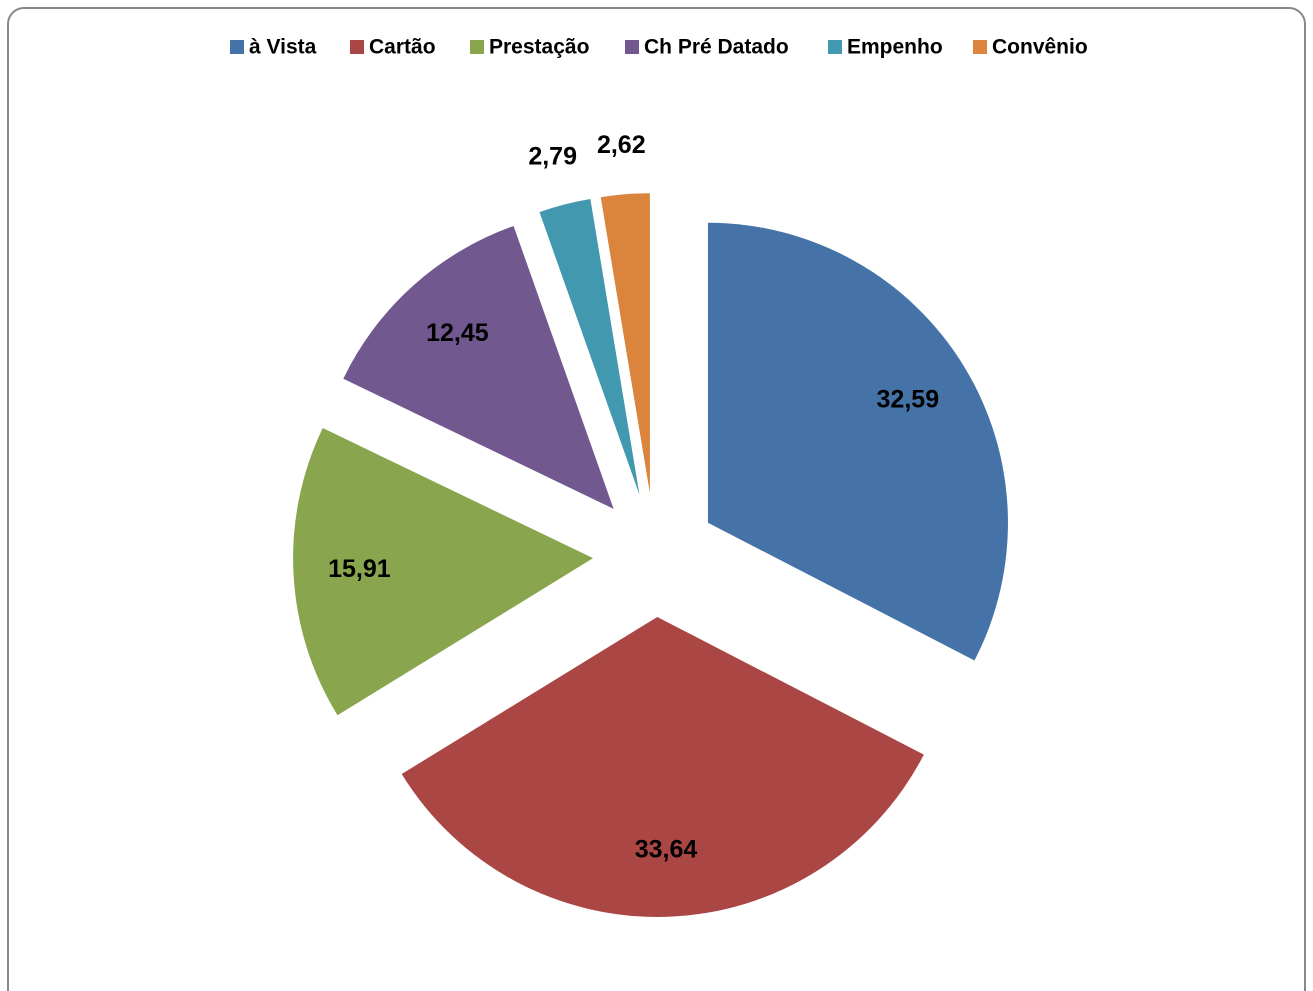 The image size is (1313, 991). What do you see at coordinates (283, 47) in the screenshot?
I see `legend-label: à Vista` at bounding box center [283, 47].